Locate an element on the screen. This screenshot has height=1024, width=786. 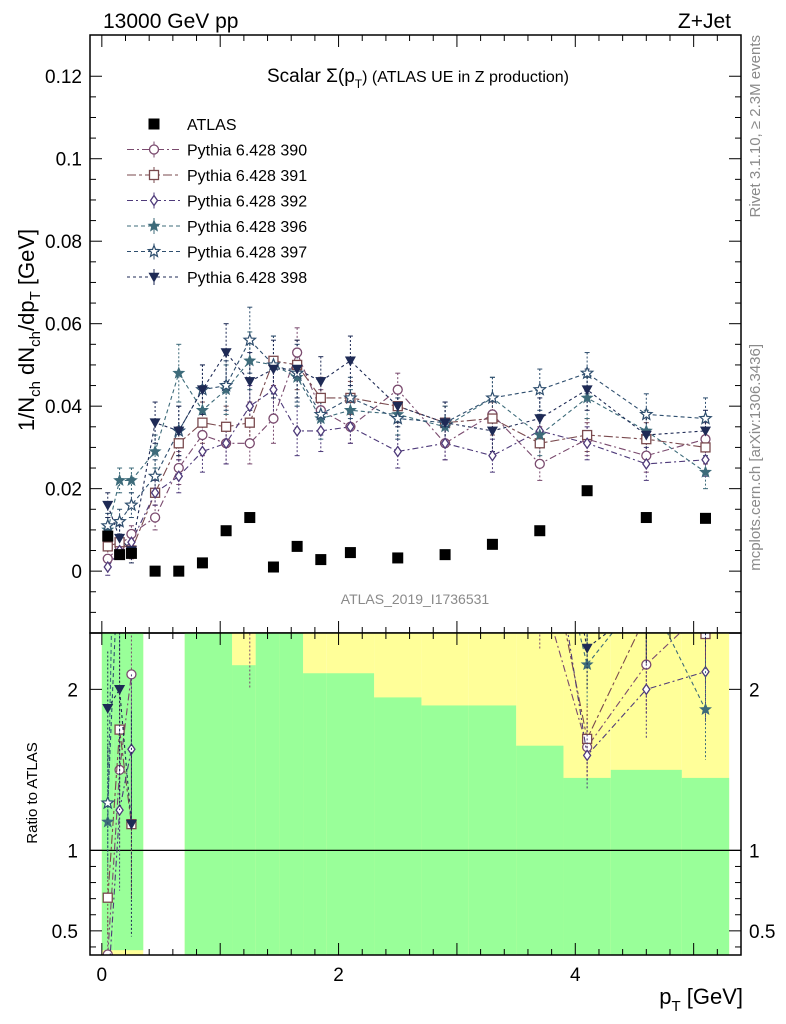
header-left: 13000 GeV pp is located at coordinates (170, 21).